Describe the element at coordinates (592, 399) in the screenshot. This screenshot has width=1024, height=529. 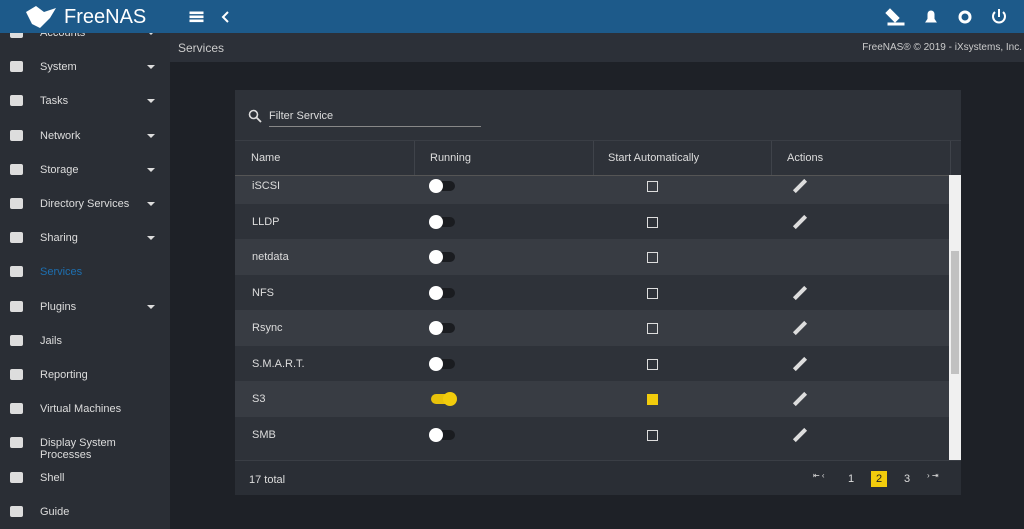
I see `service-row: S3` at that location.